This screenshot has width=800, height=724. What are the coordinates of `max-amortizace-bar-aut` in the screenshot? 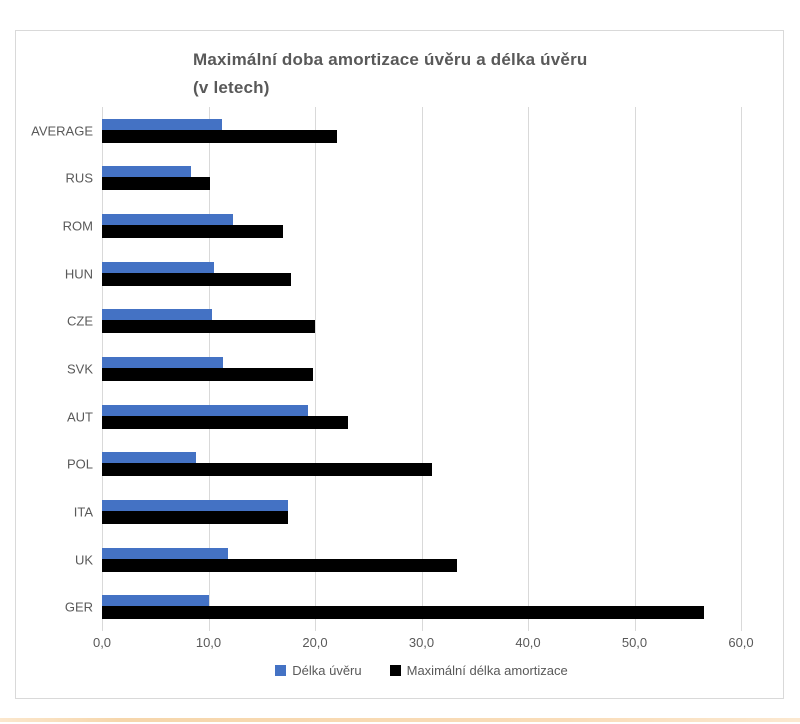 It's located at (225, 422).